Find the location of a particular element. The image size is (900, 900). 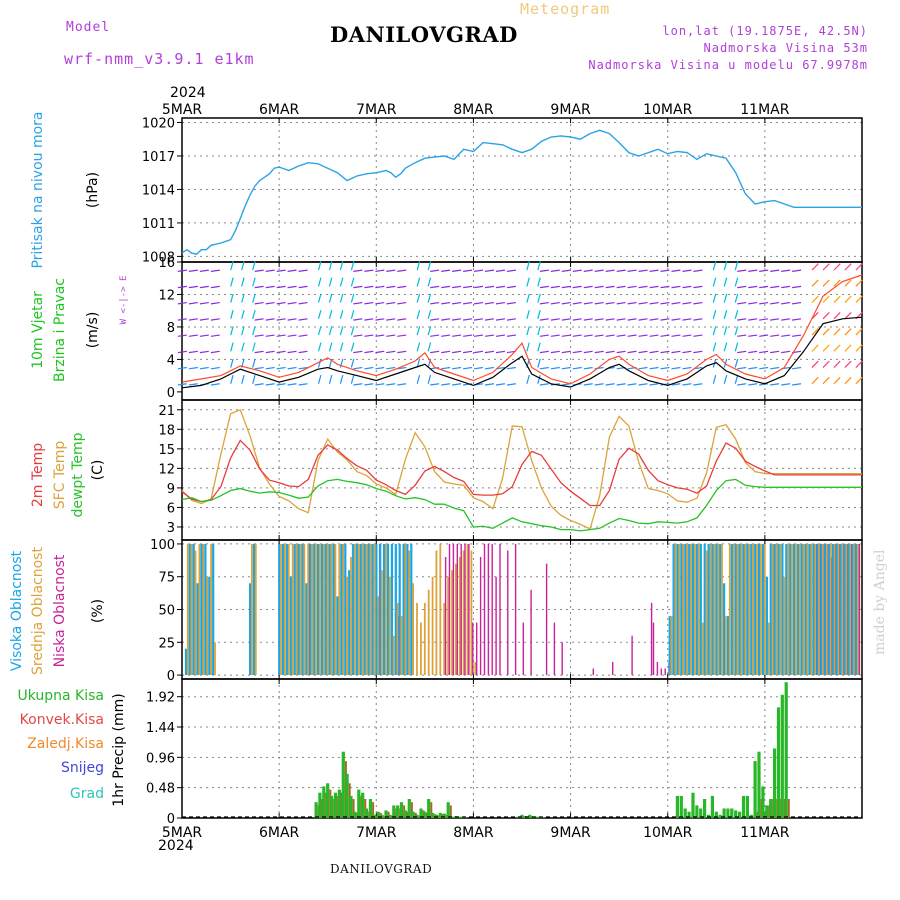

ytick-label: 18 is located at coordinates (166, 430).